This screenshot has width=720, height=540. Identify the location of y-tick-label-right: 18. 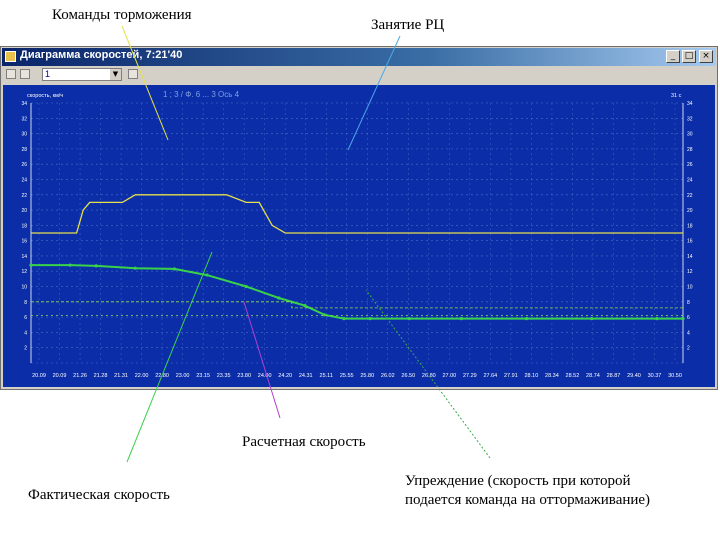
(690, 226).